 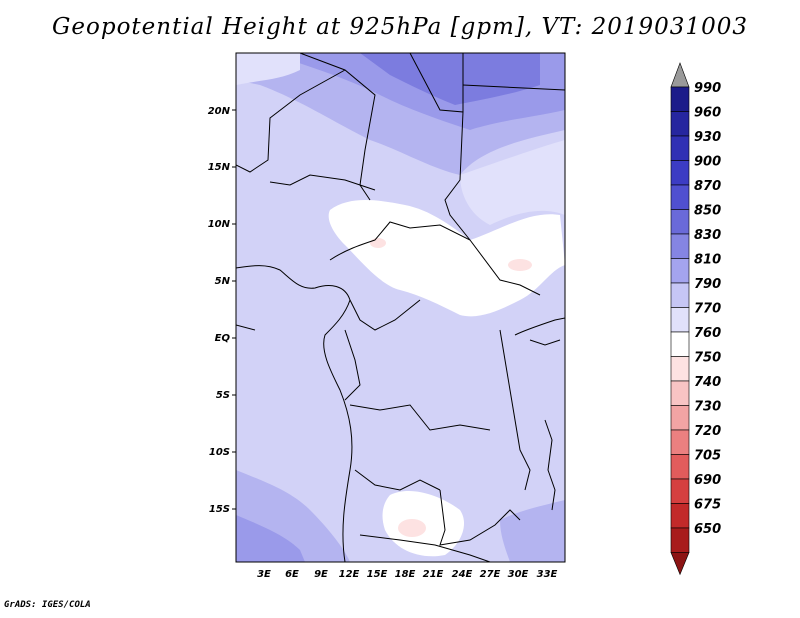 I want to click on colorbar-label: 830, so click(x=707, y=235).